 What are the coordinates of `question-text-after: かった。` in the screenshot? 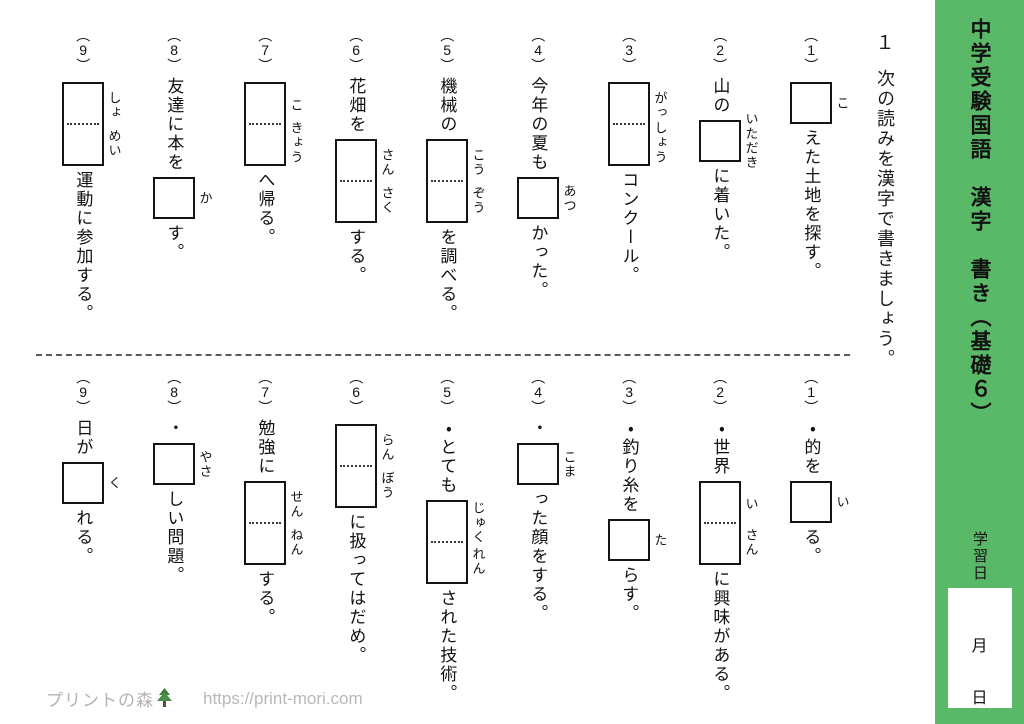 It's located at (538, 262).